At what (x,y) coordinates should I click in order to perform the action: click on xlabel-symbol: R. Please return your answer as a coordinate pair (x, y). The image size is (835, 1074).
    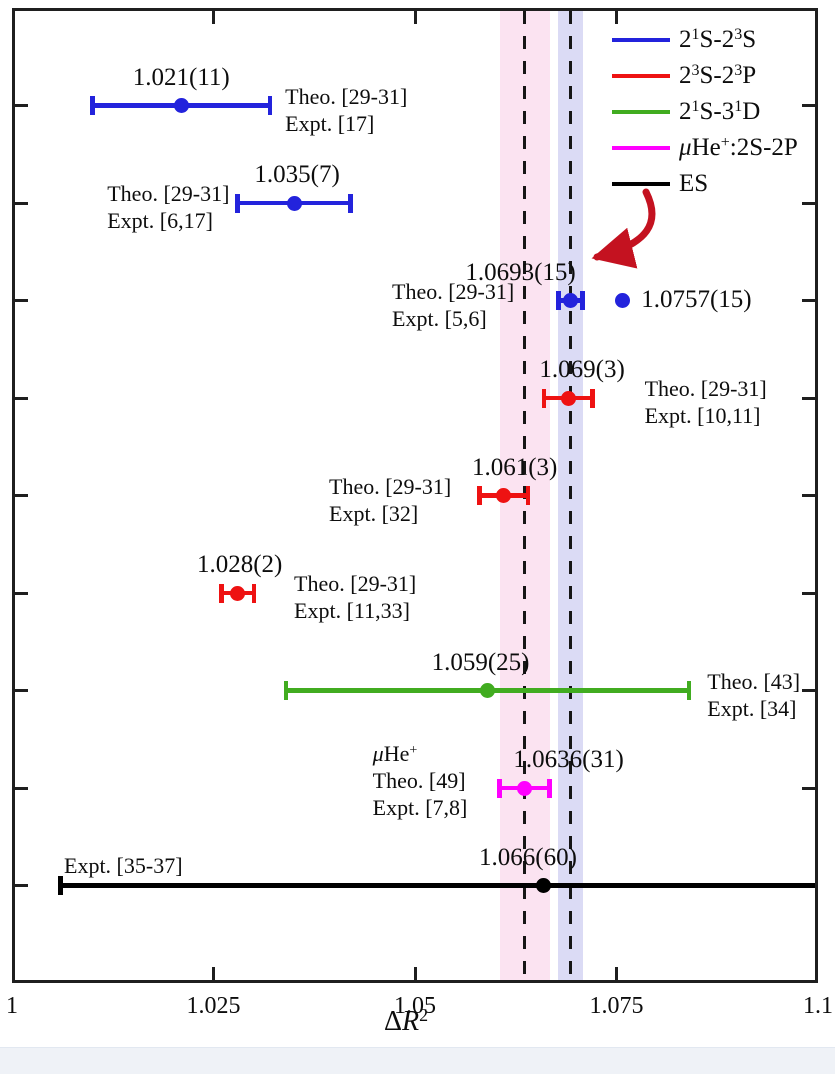
    Looking at the image, I should click on (410, 1021).